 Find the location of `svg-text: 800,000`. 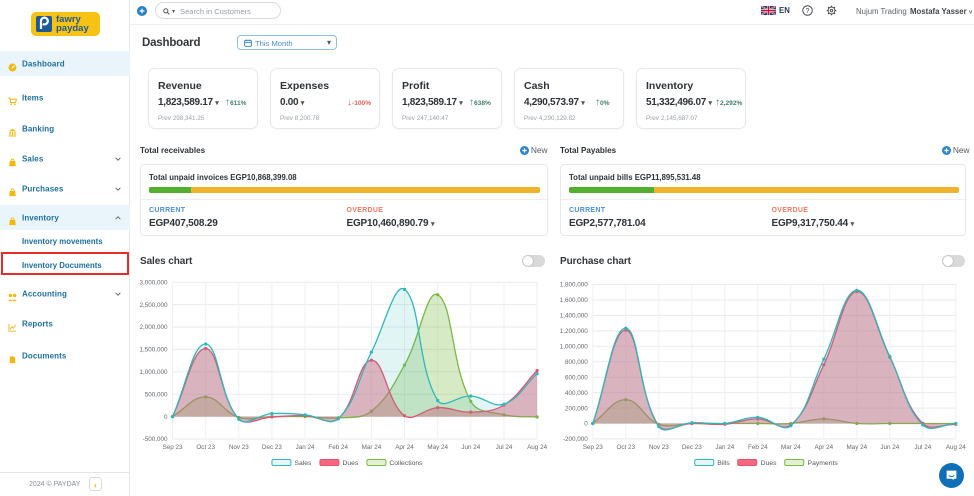

svg-text: 800,000 is located at coordinates (576, 362).